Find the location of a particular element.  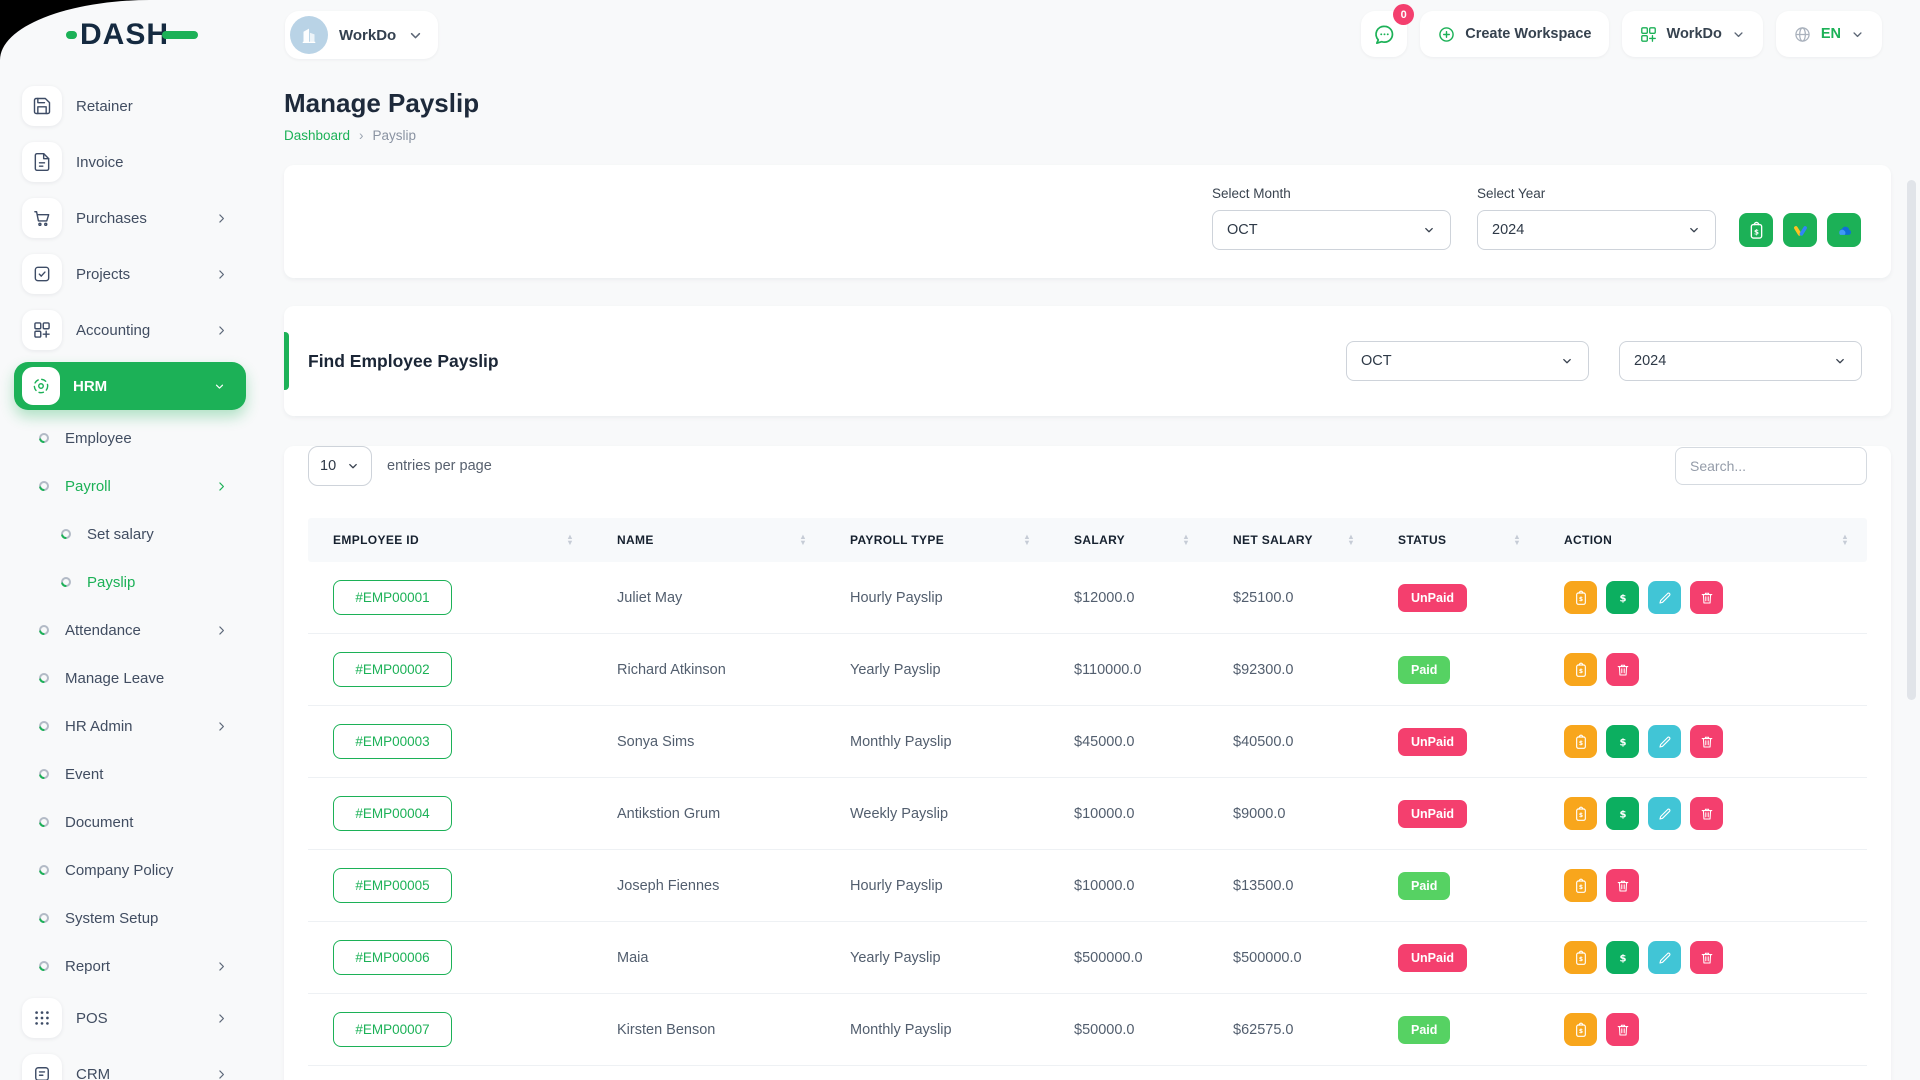

sidebar-item-document: Document is located at coordinates (130, 822).